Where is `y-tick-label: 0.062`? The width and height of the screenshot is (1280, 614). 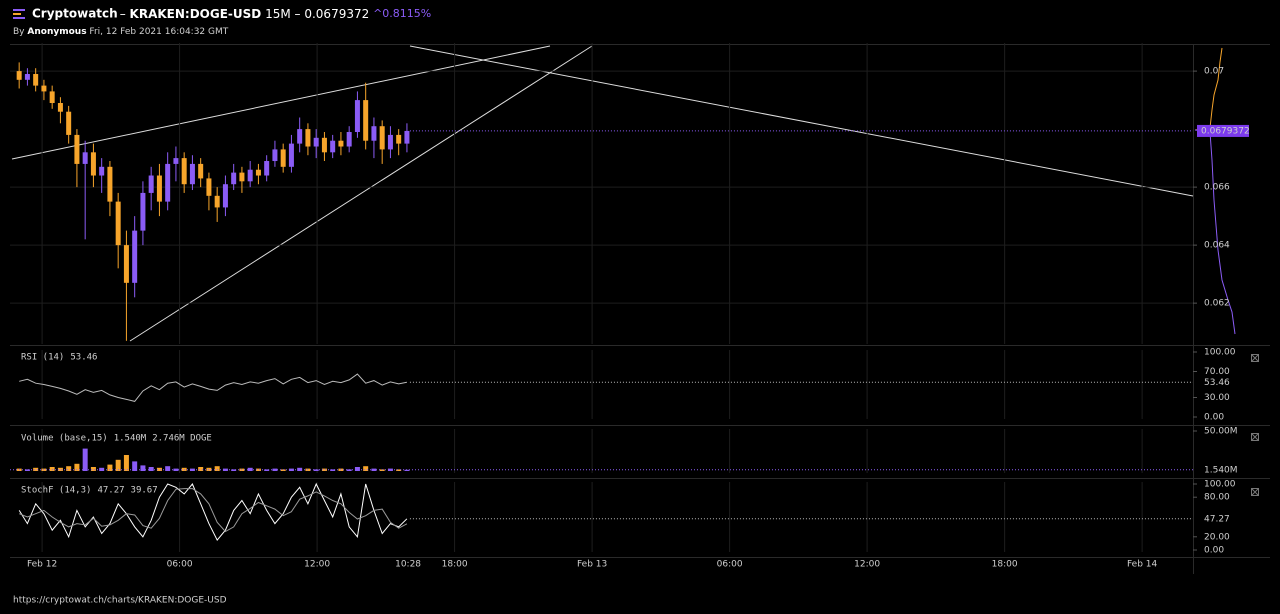 y-tick-label: 0.062 is located at coordinates (1217, 304).